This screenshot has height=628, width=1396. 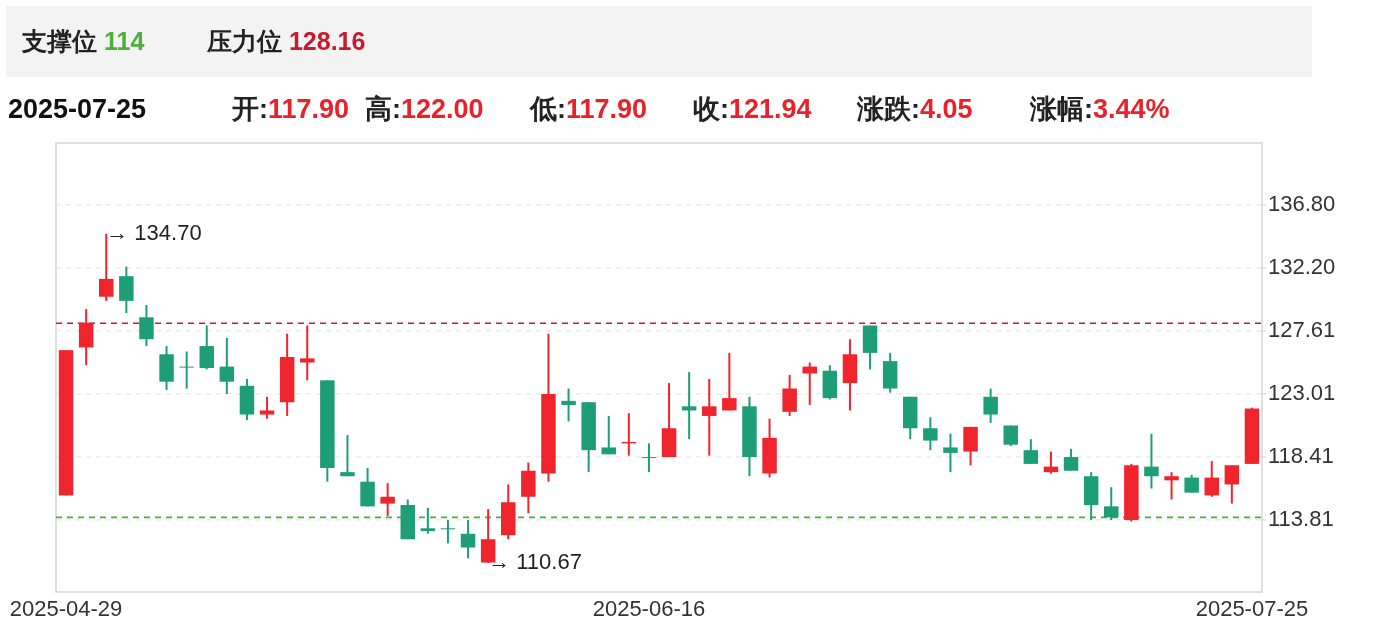 I want to click on y-tick-label: 123.01, so click(x=1302, y=392).